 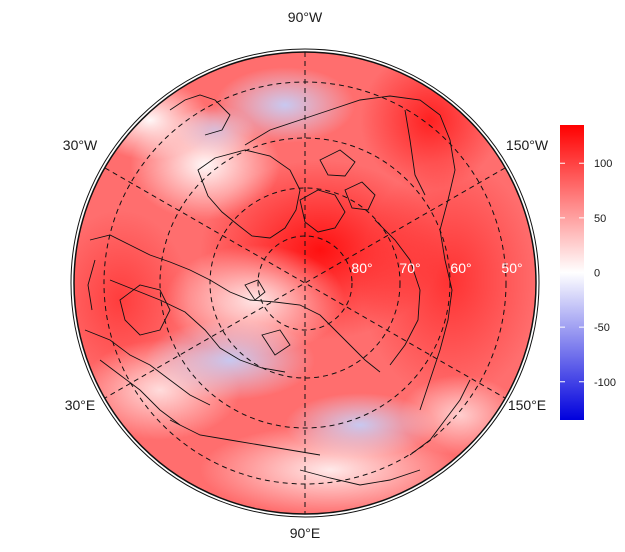 What do you see at coordinates (602, 328) in the screenshot?
I see `colorbar-tick-label: -50` at bounding box center [602, 328].